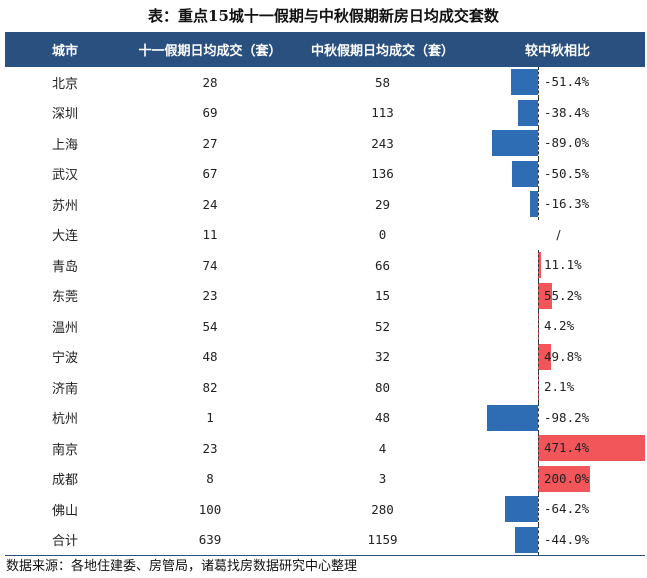 This screenshot has width=647, height=578. Describe the element at coordinates (558, 143) in the screenshot. I see `change-cell: -89.0%` at that location.